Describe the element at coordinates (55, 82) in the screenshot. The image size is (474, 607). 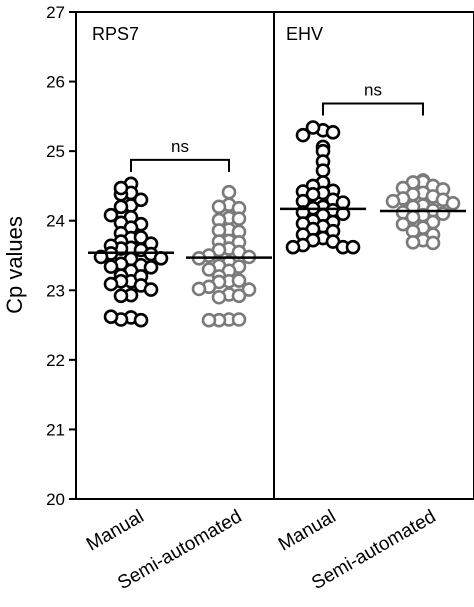
I see `y-tick-label: 26` at that location.